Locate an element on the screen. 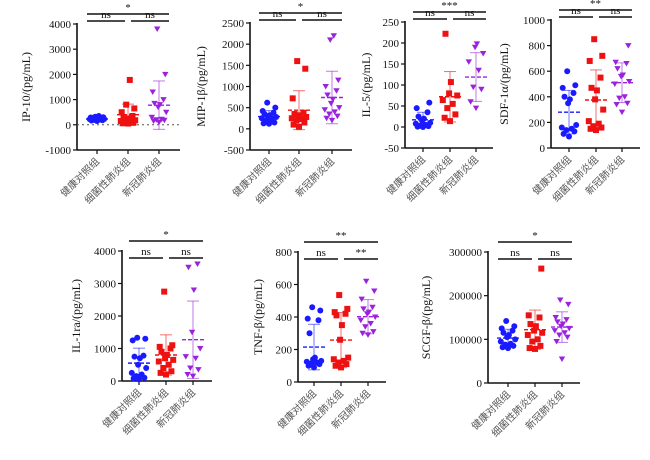  y-tick-label: 50 is located at coordinates (394, 107).